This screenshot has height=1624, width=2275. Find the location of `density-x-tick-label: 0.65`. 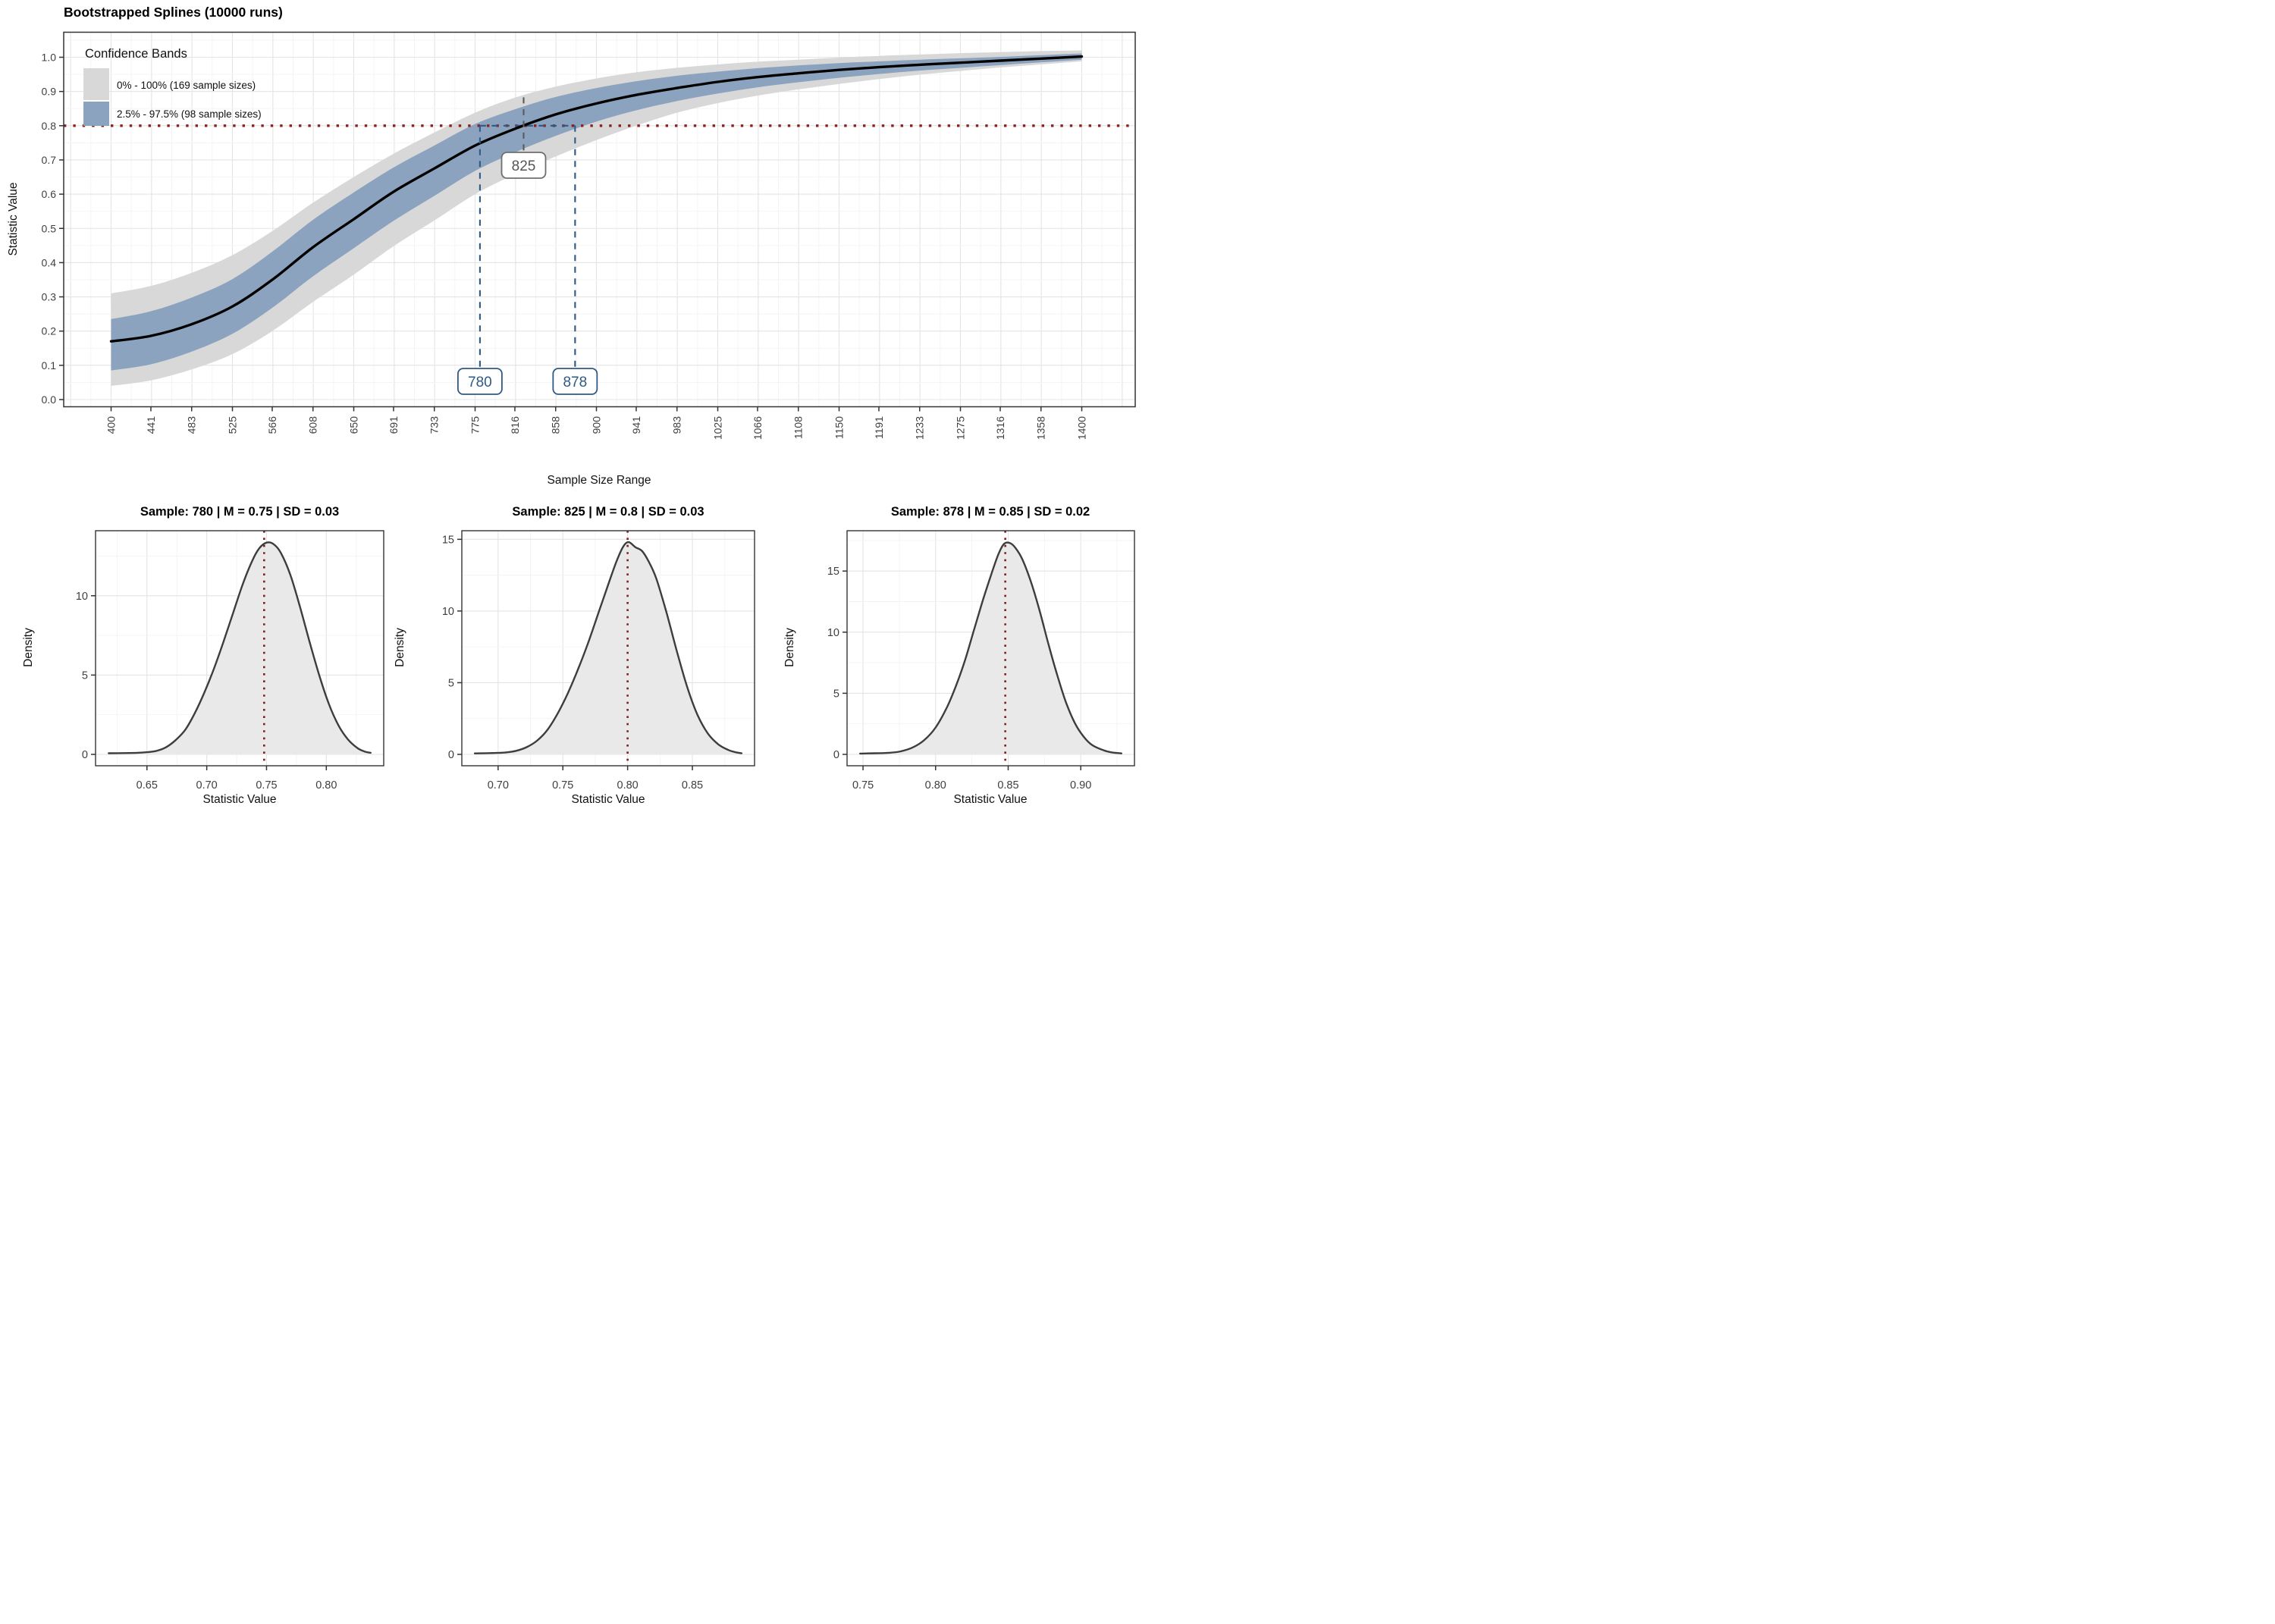

density-x-tick-label: 0.65 is located at coordinates (147, 785).